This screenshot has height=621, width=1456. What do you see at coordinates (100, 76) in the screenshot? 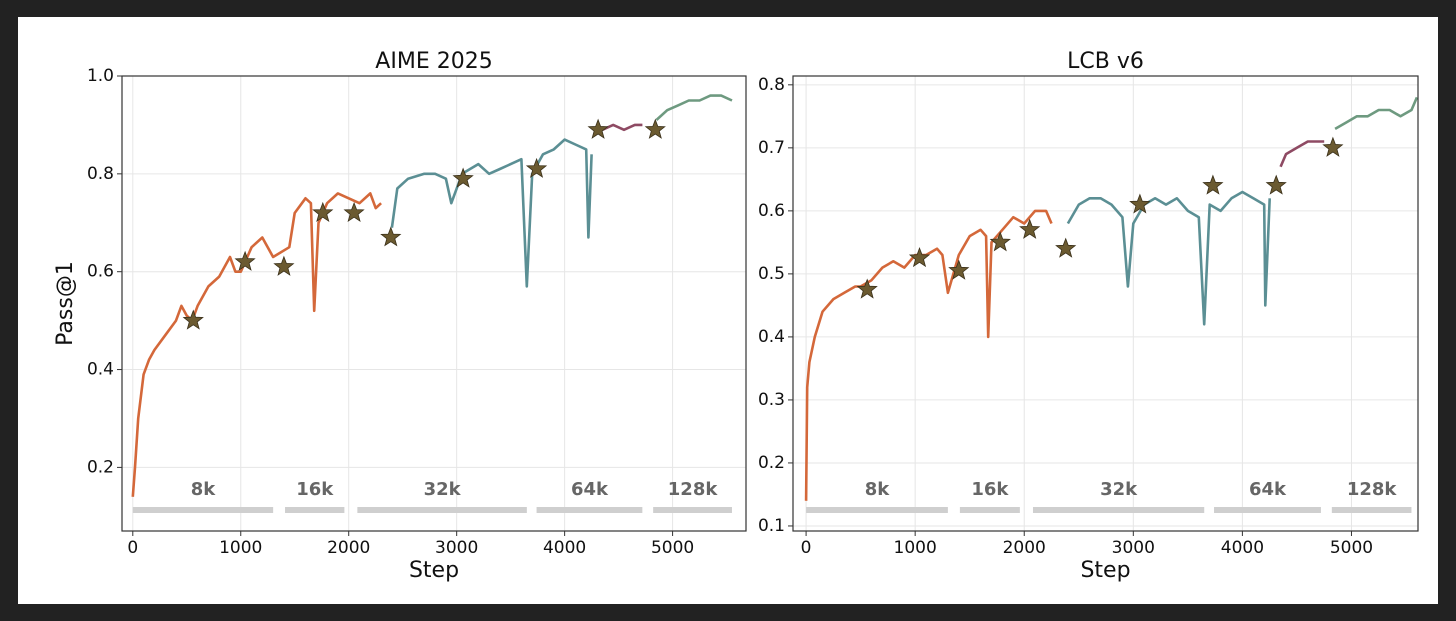
I see `y-tick-label: 1.0` at bounding box center [100, 76].